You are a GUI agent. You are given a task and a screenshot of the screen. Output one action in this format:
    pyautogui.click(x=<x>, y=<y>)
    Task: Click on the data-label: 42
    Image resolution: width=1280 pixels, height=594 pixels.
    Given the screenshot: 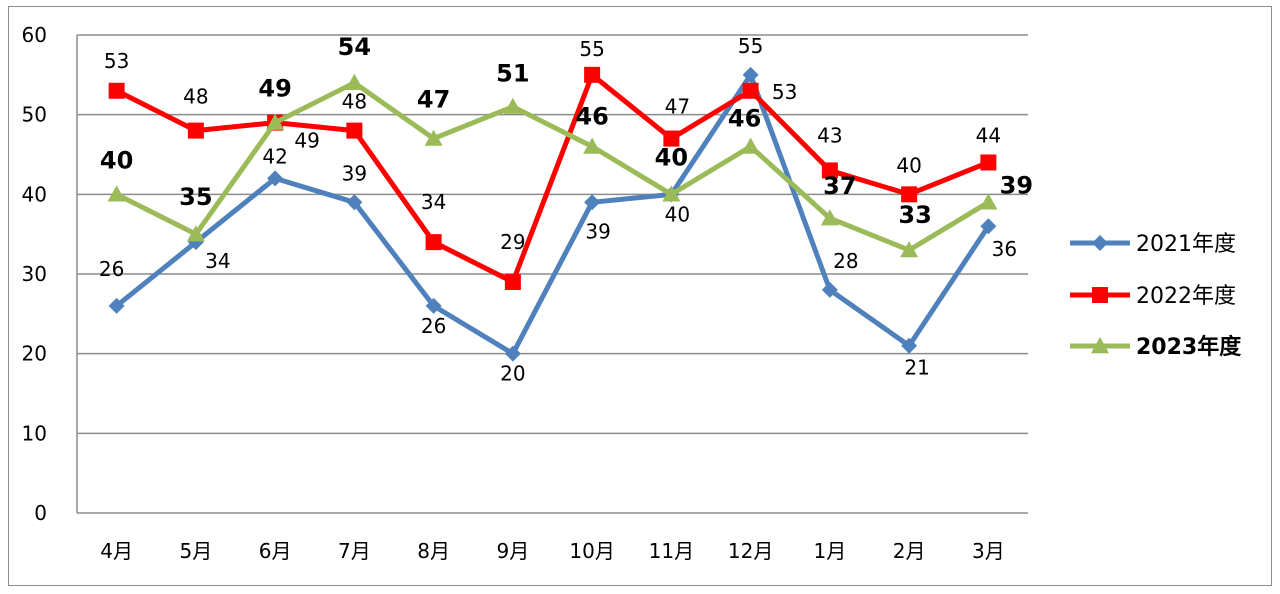 What is the action you would take?
    pyautogui.click(x=274, y=156)
    